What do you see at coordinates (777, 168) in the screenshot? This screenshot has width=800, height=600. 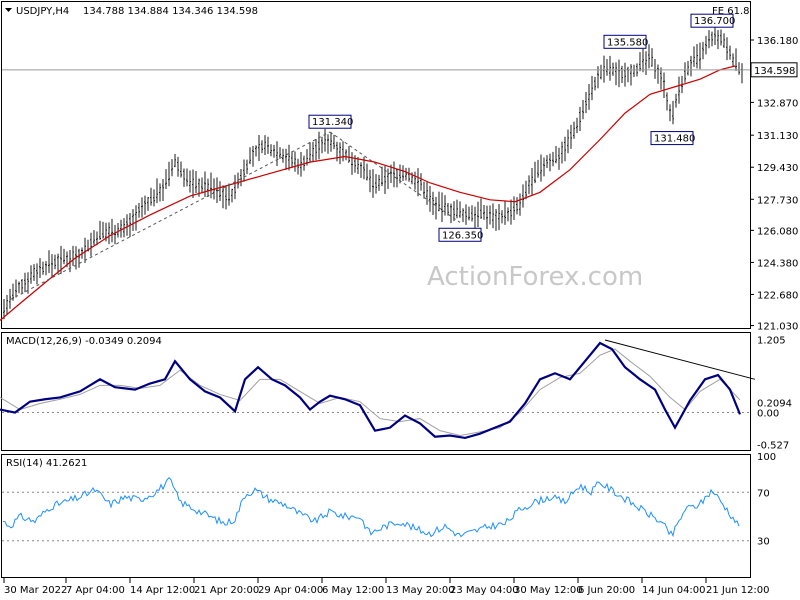 I see `y-tick-label: 129.430` at bounding box center [777, 168].